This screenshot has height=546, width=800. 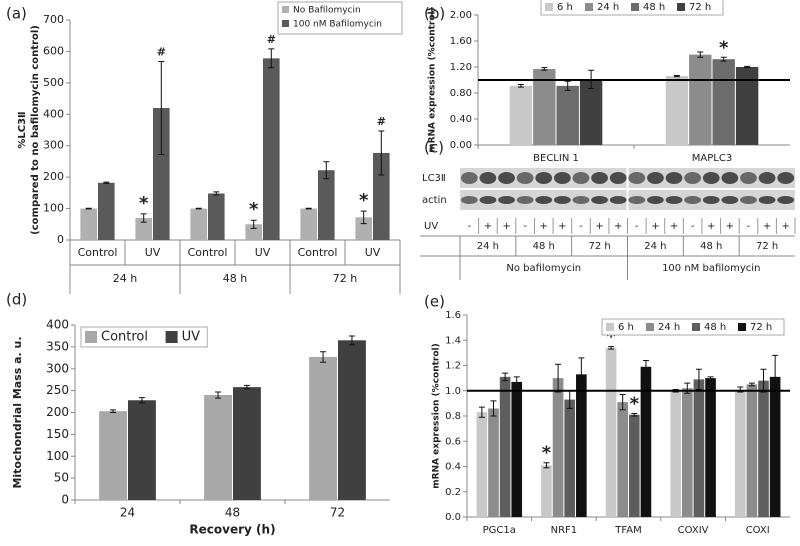 What do you see at coordinates (153, 252) in the screenshot?
I see `x-tick-label: UV` at bounding box center [153, 252].